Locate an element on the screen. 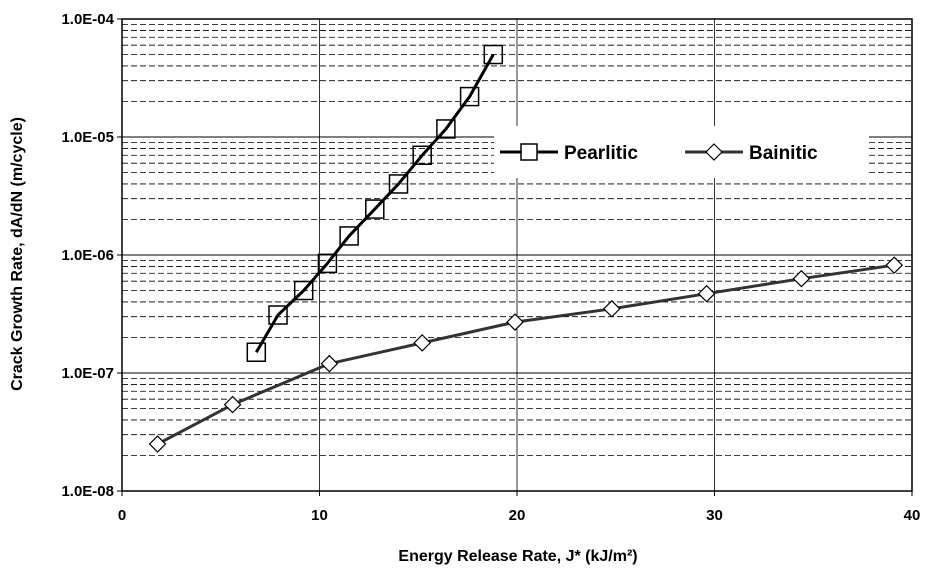 The image size is (926, 573). series-line-pearlitic is located at coordinates (375, 203).